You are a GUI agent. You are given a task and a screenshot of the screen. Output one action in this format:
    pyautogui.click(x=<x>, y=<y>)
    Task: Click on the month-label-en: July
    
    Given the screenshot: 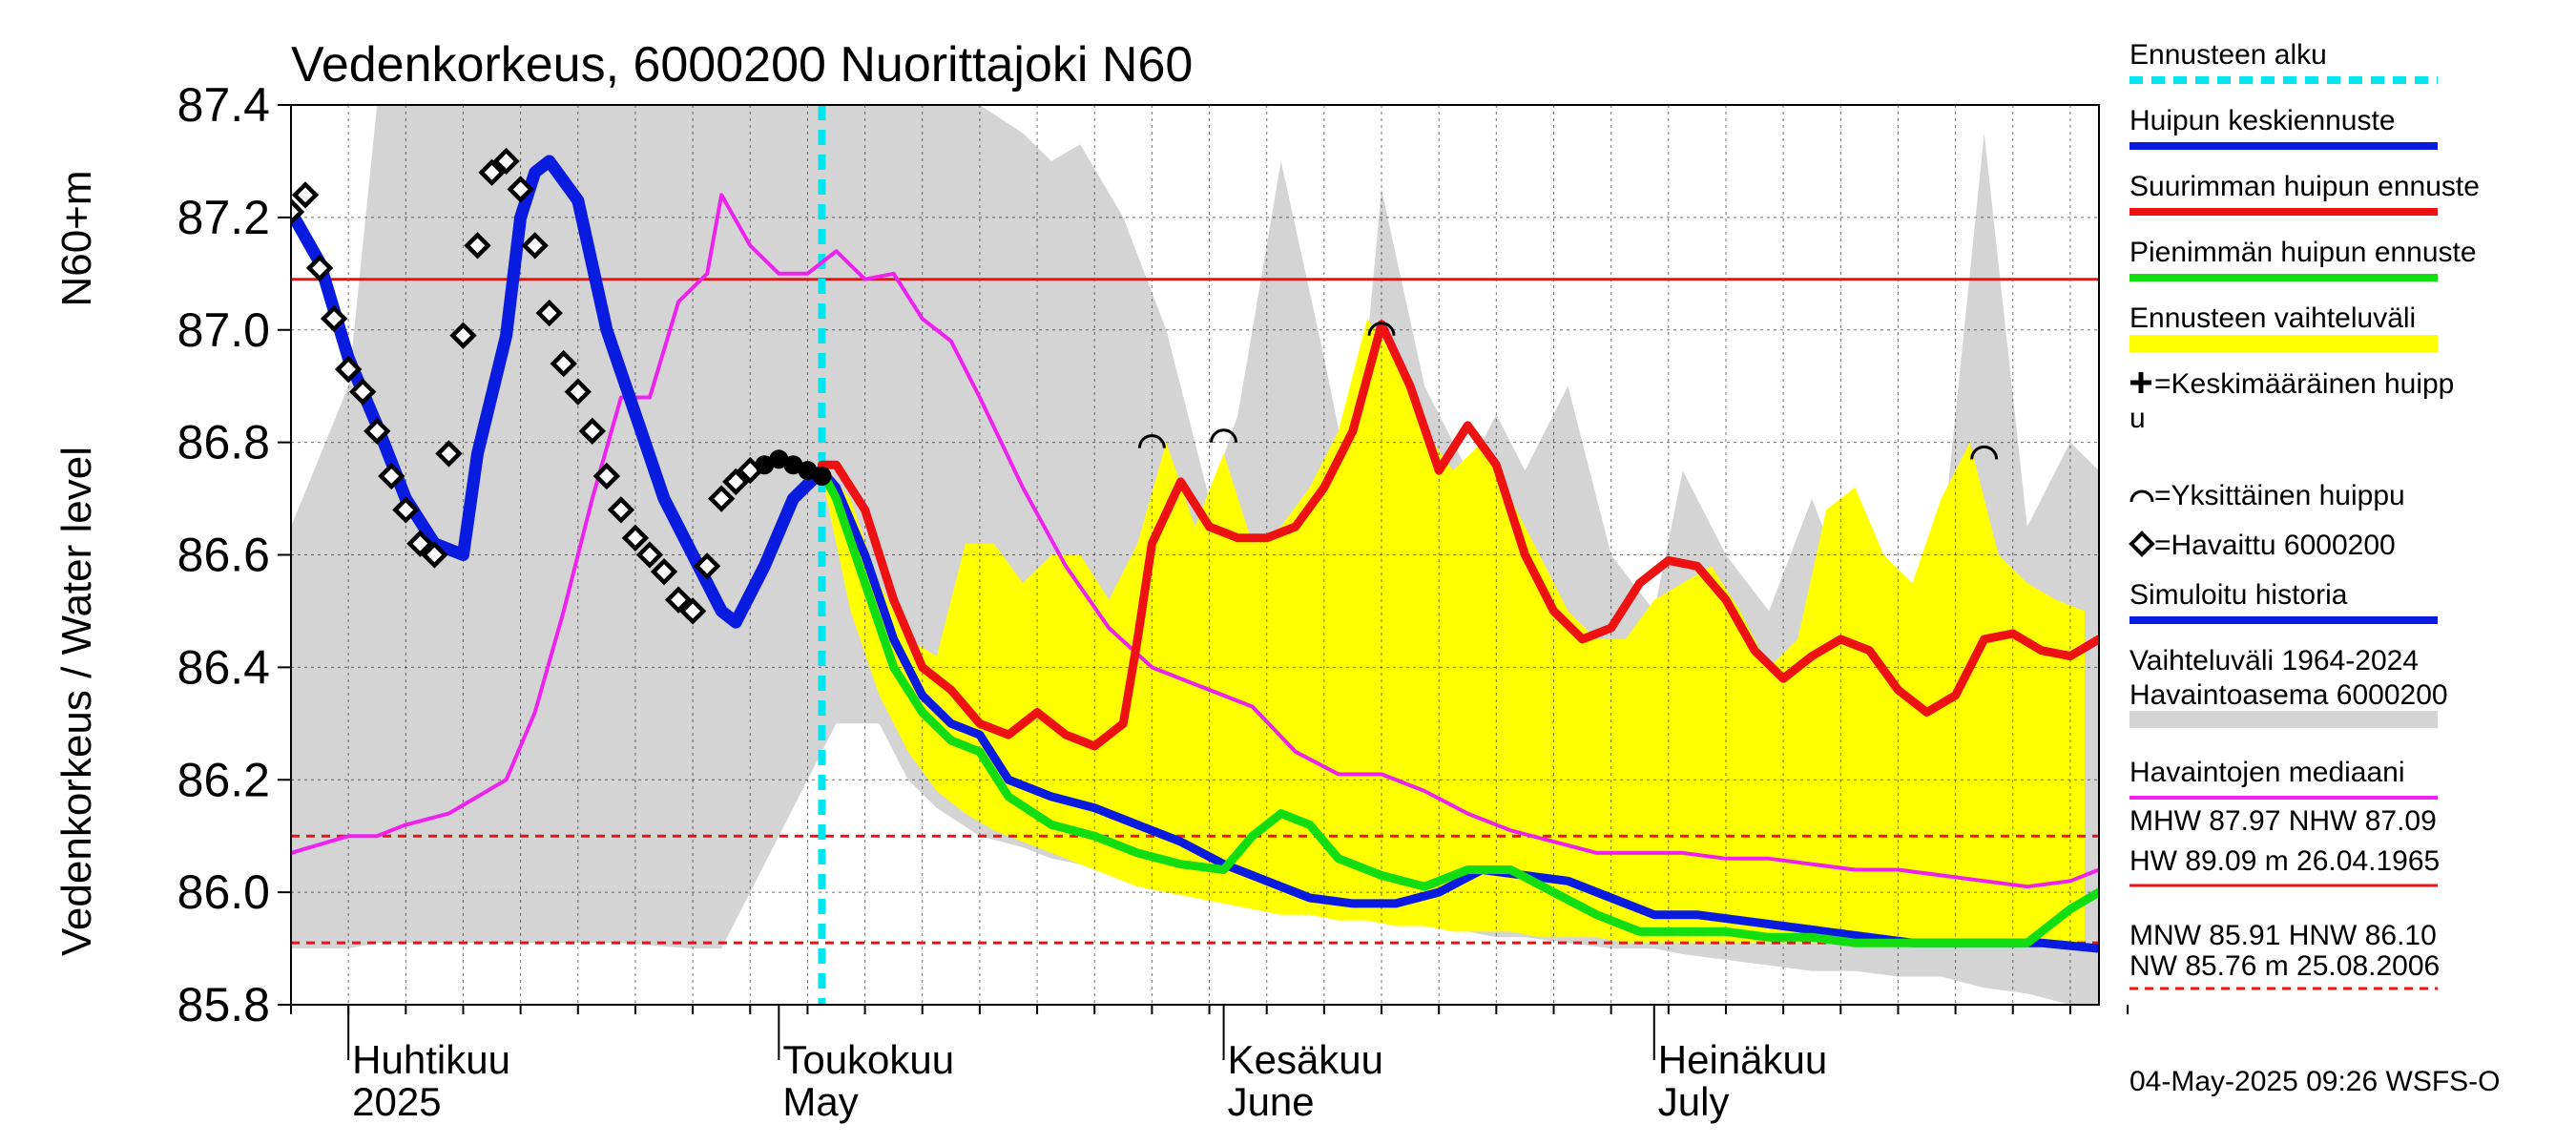 What is the action you would take?
    pyautogui.click(x=1694, y=1101)
    